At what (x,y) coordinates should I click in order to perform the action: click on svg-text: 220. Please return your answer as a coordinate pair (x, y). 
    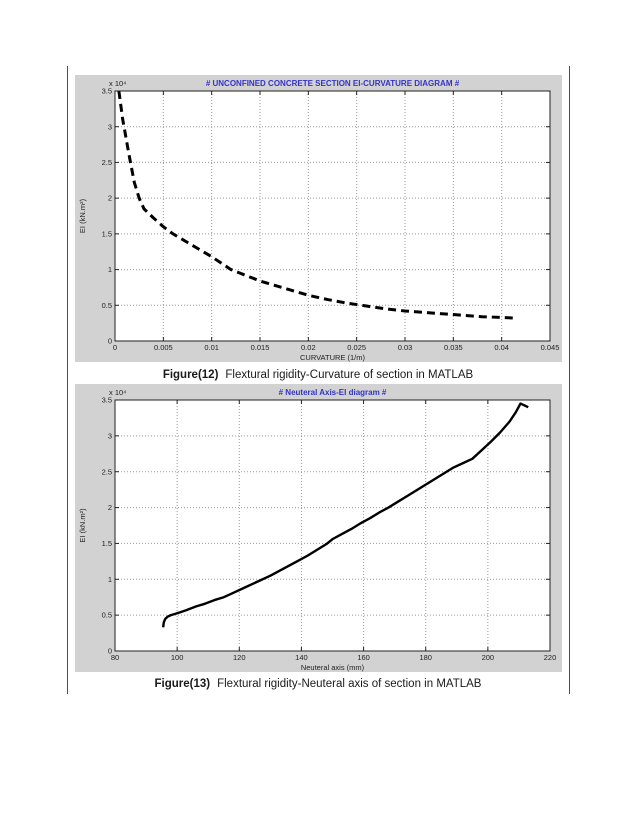
    Looking at the image, I should click on (550, 657).